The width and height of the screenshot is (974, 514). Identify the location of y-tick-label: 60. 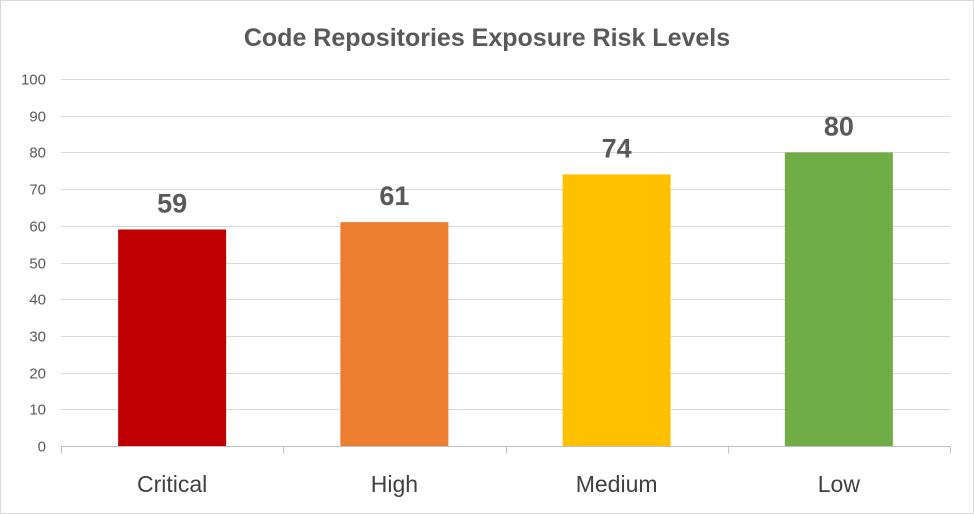
(37, 227).